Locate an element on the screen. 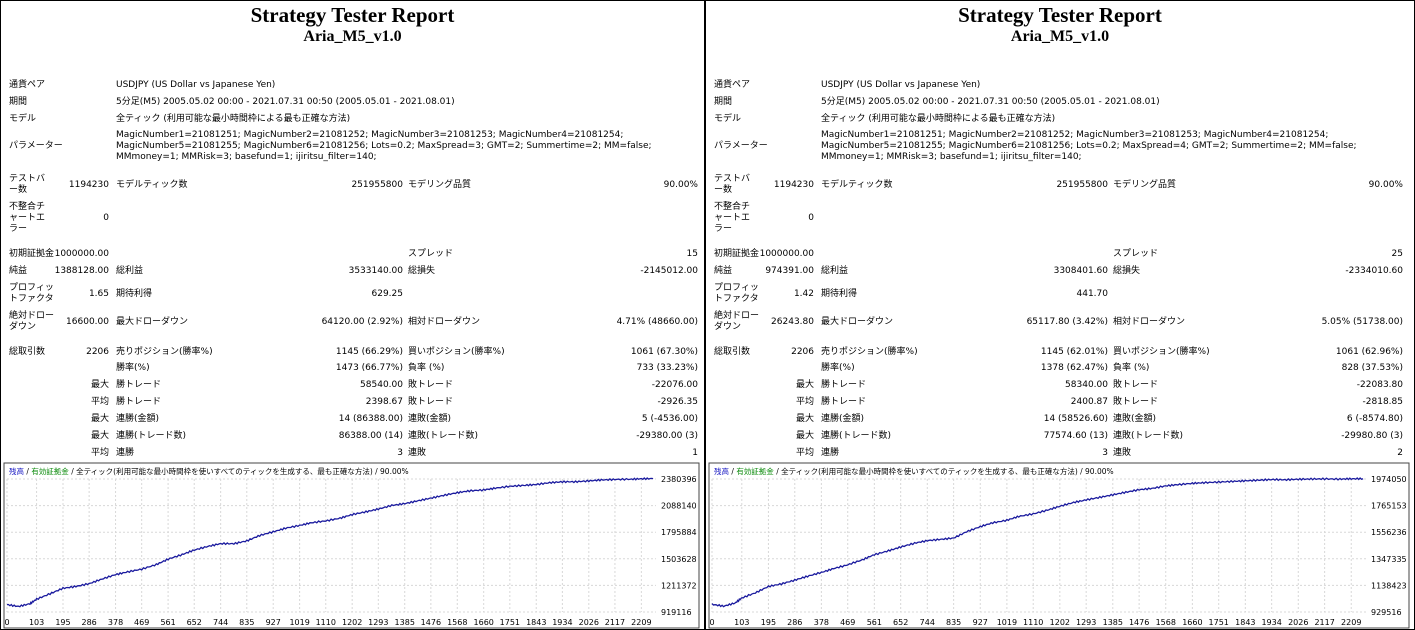  value-cons-losses-money: 5 (-4536.00) is located at coordinates (669, 419).